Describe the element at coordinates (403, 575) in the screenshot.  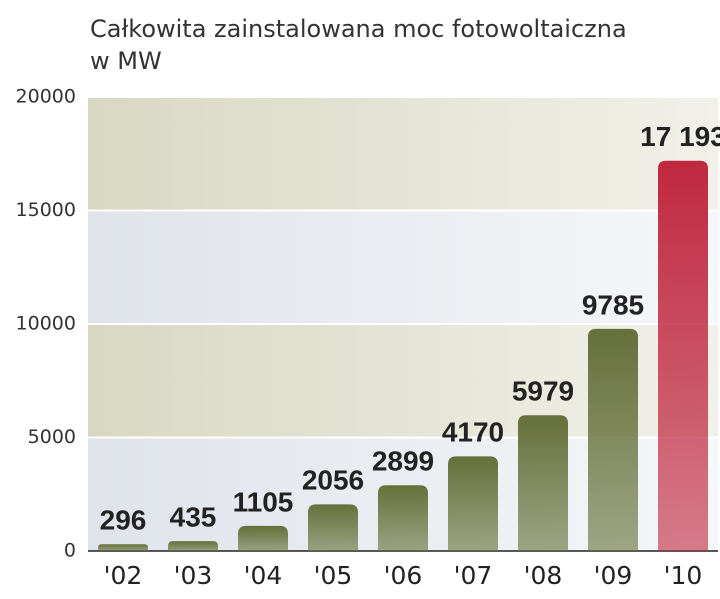
I see `x-tick-label: '06` at that location.